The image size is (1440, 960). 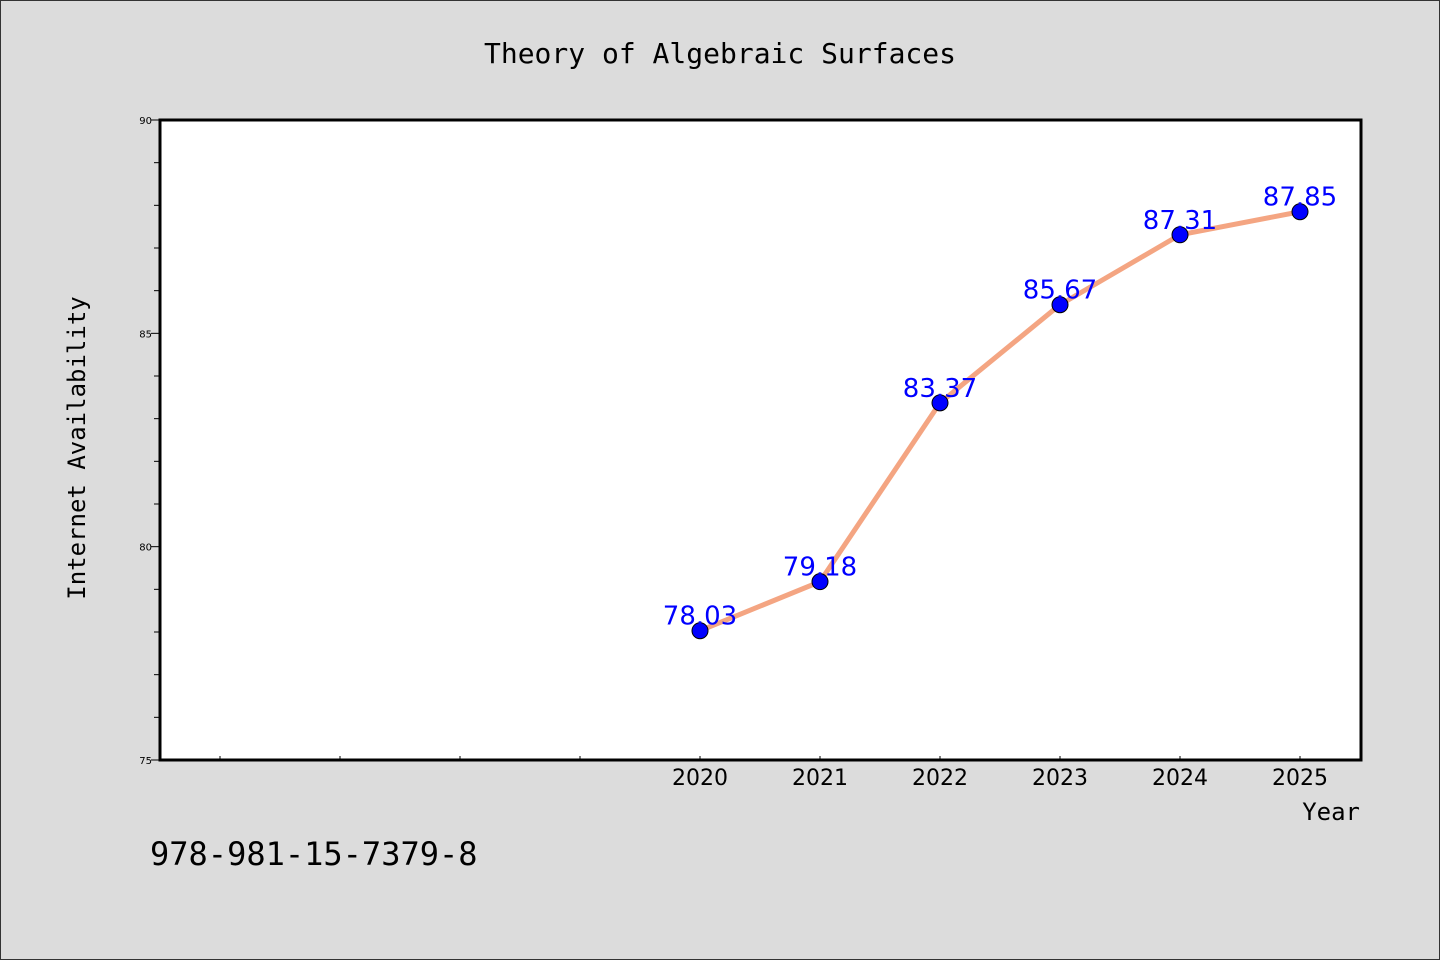 What do you see at coordinates (720, 53) in the screenshot?
I see `chart-title: Theory of Algebraic Surfaces` at bounding box center [720, 53].